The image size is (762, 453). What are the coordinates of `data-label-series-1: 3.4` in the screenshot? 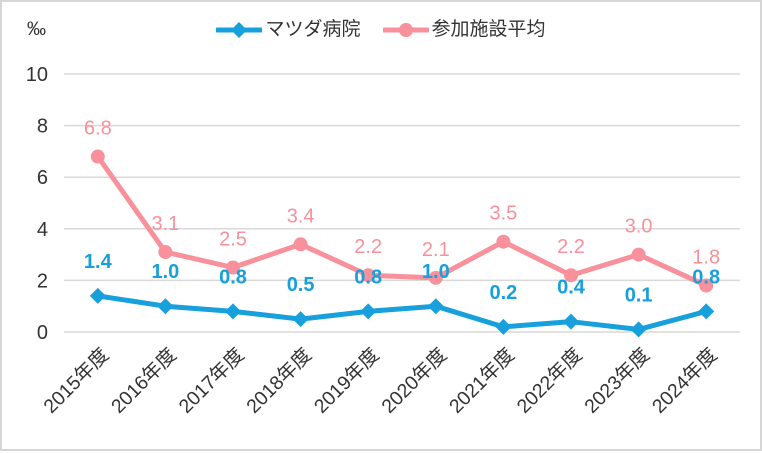 It's located at (301, 216).